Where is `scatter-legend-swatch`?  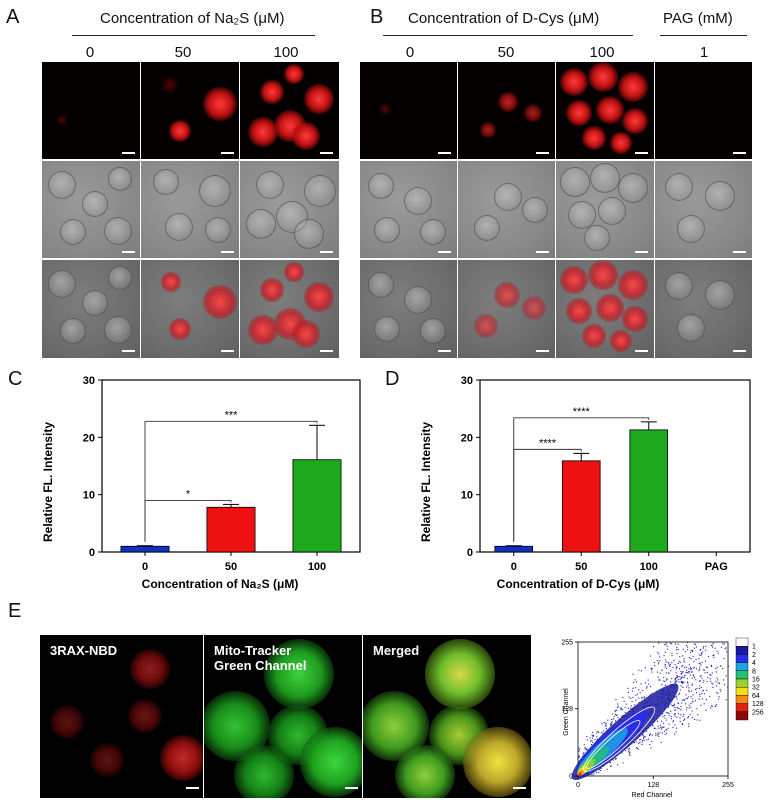 scatter-legend-swatch is located at coordinates (742, 667).